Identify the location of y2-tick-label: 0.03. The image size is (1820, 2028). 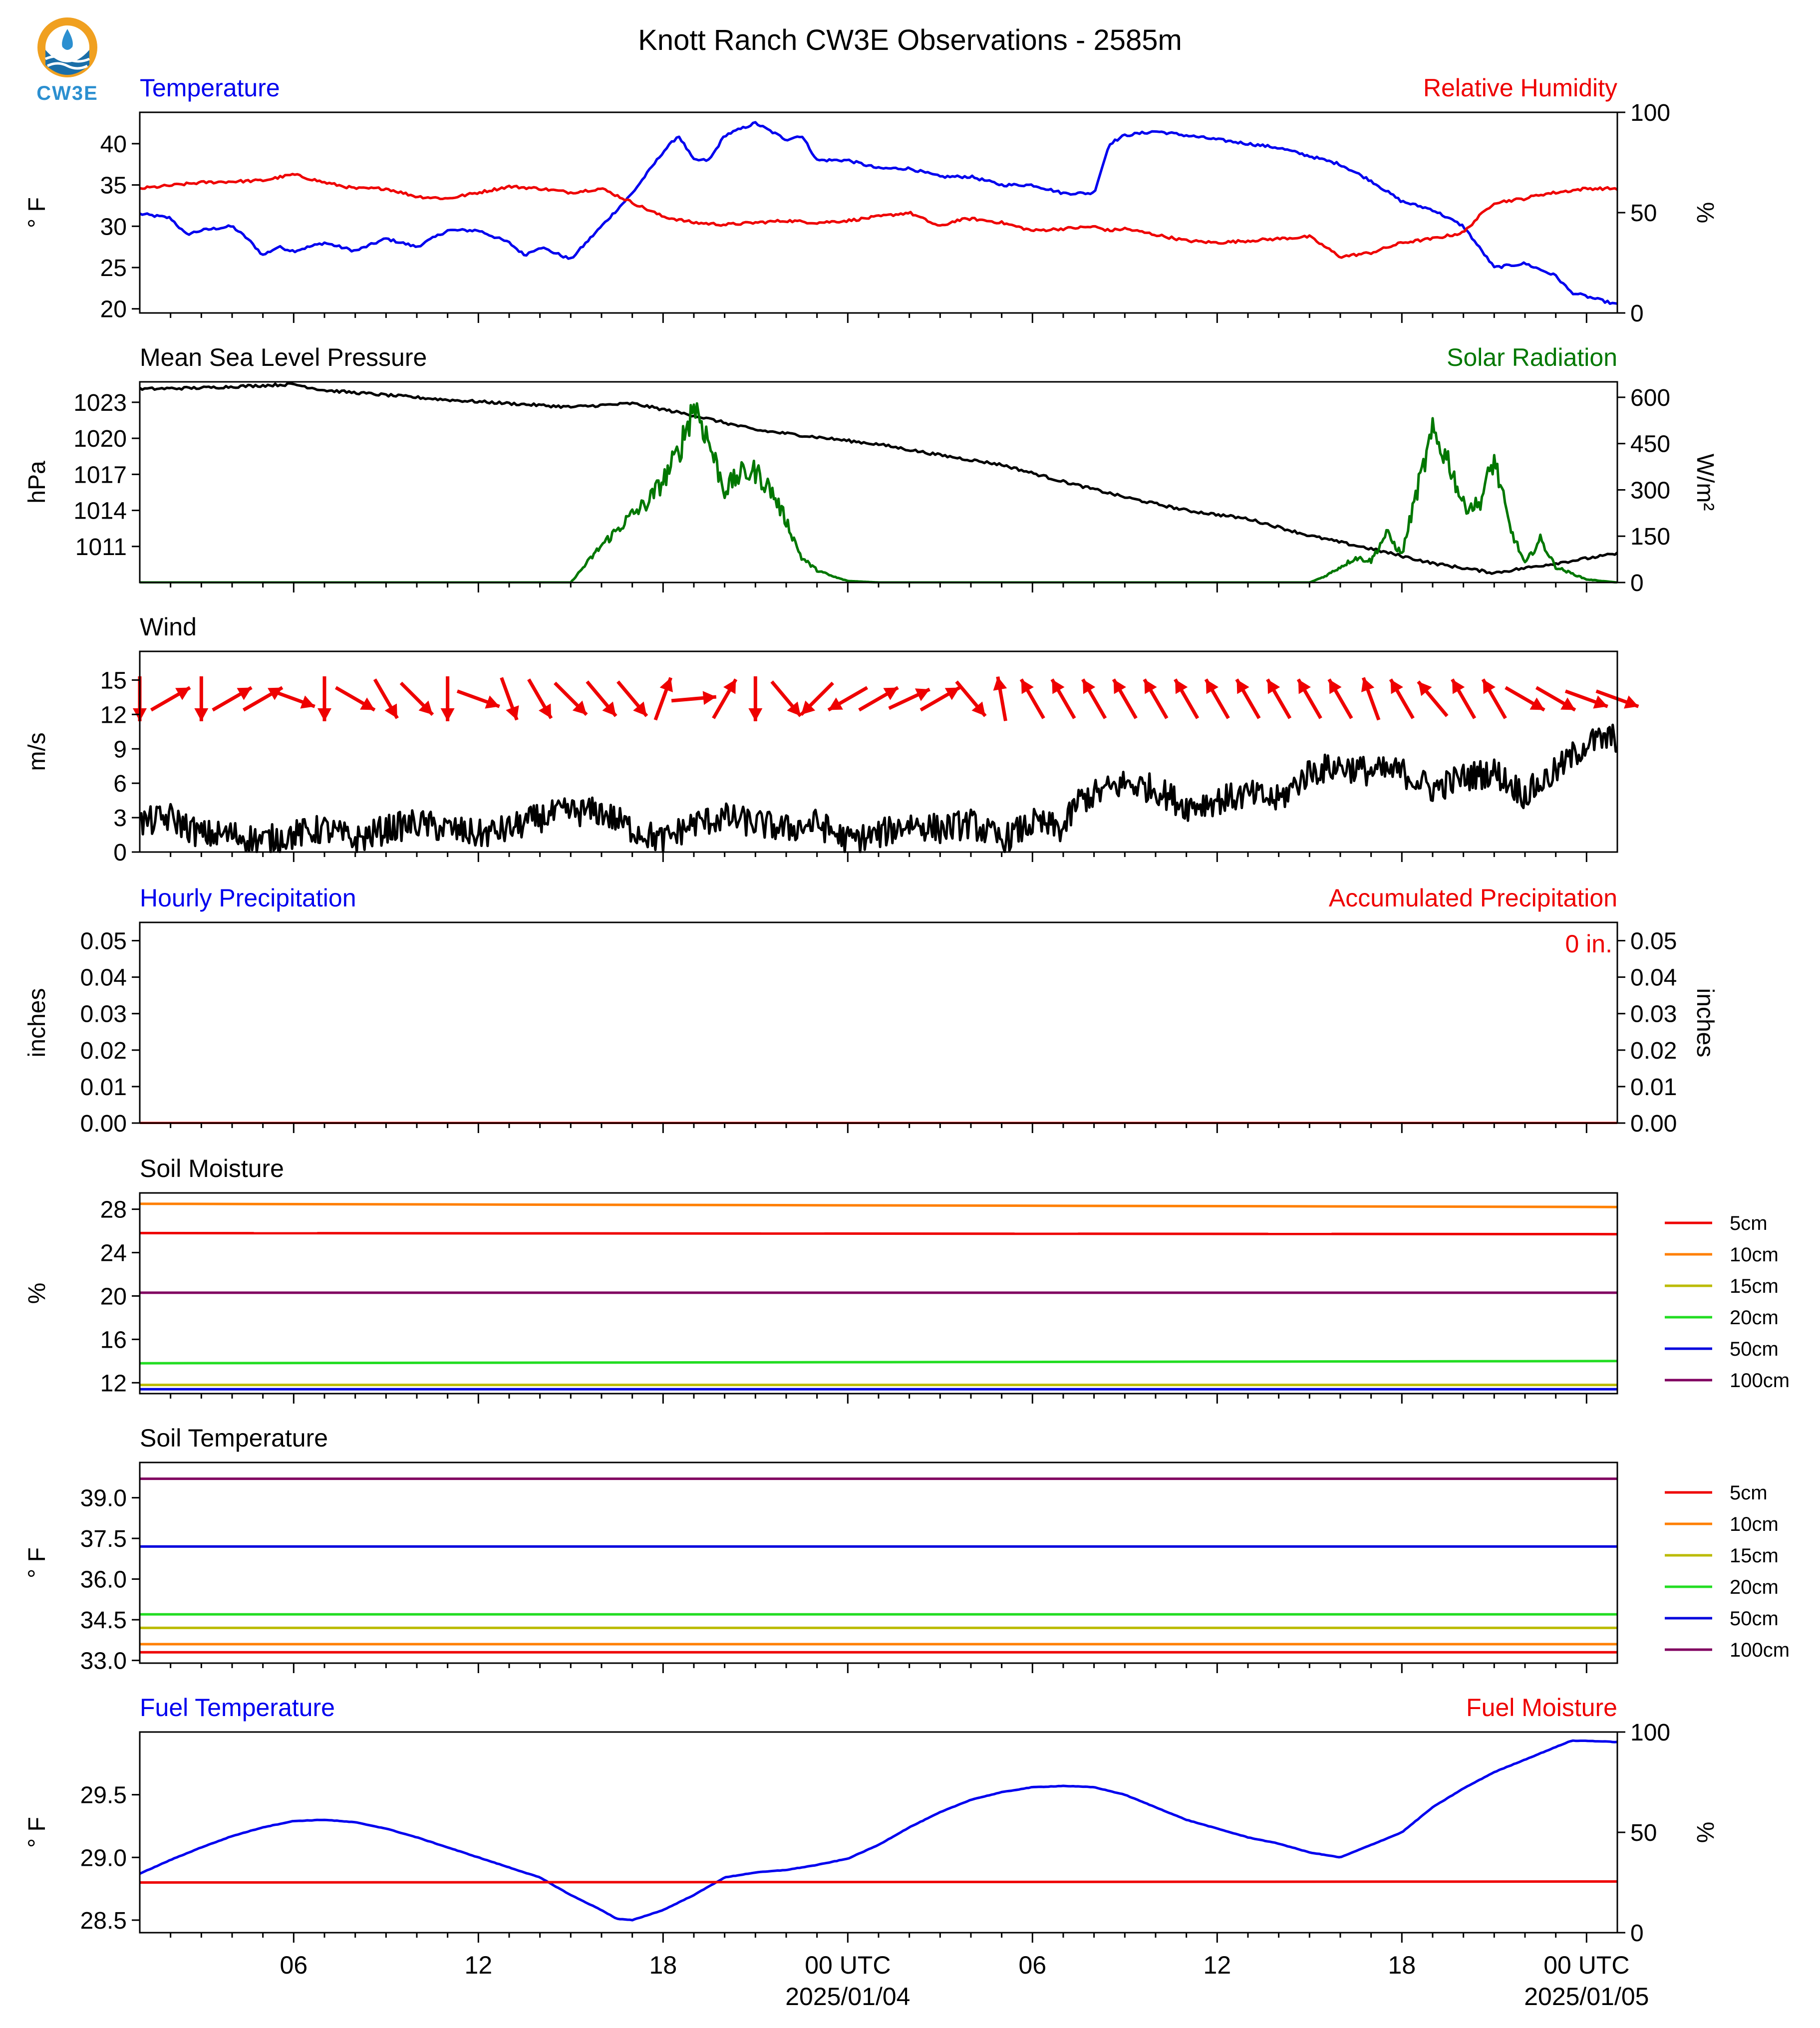
(1653, 1014).